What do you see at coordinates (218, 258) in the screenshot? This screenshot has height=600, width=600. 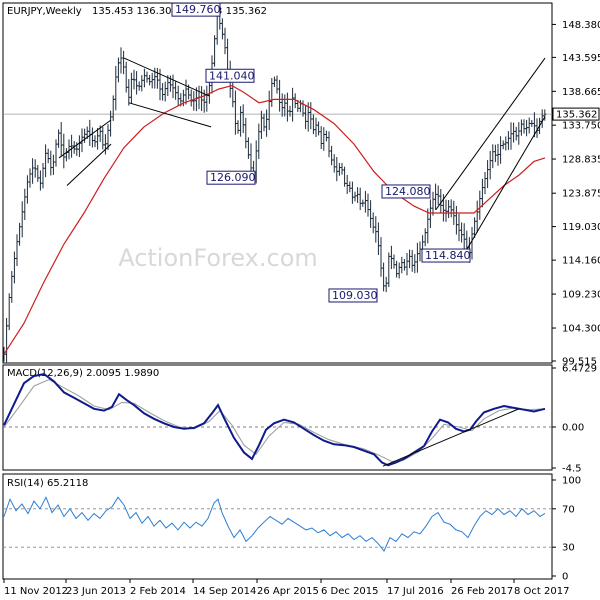 I see `watermark: ActionForex.com` at bounding box center [218, 258].